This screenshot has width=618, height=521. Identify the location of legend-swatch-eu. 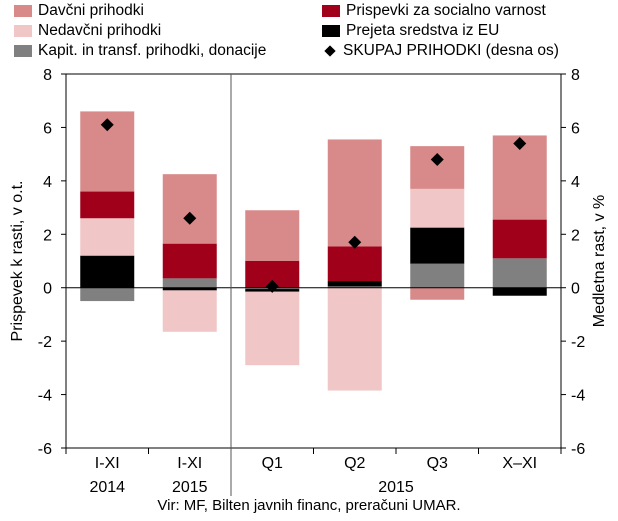
(331, 31).